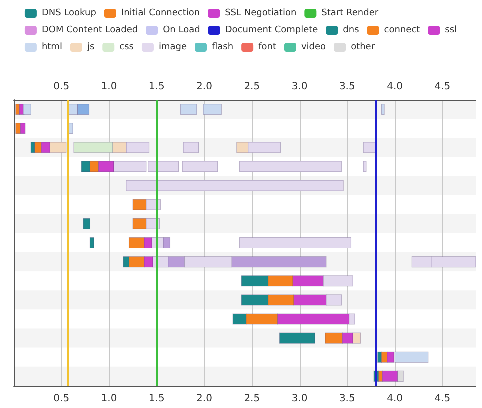 The height and width of the screenshot is (408, 482). I want to click on x-tick-label: 1.0, so click(109, 399).